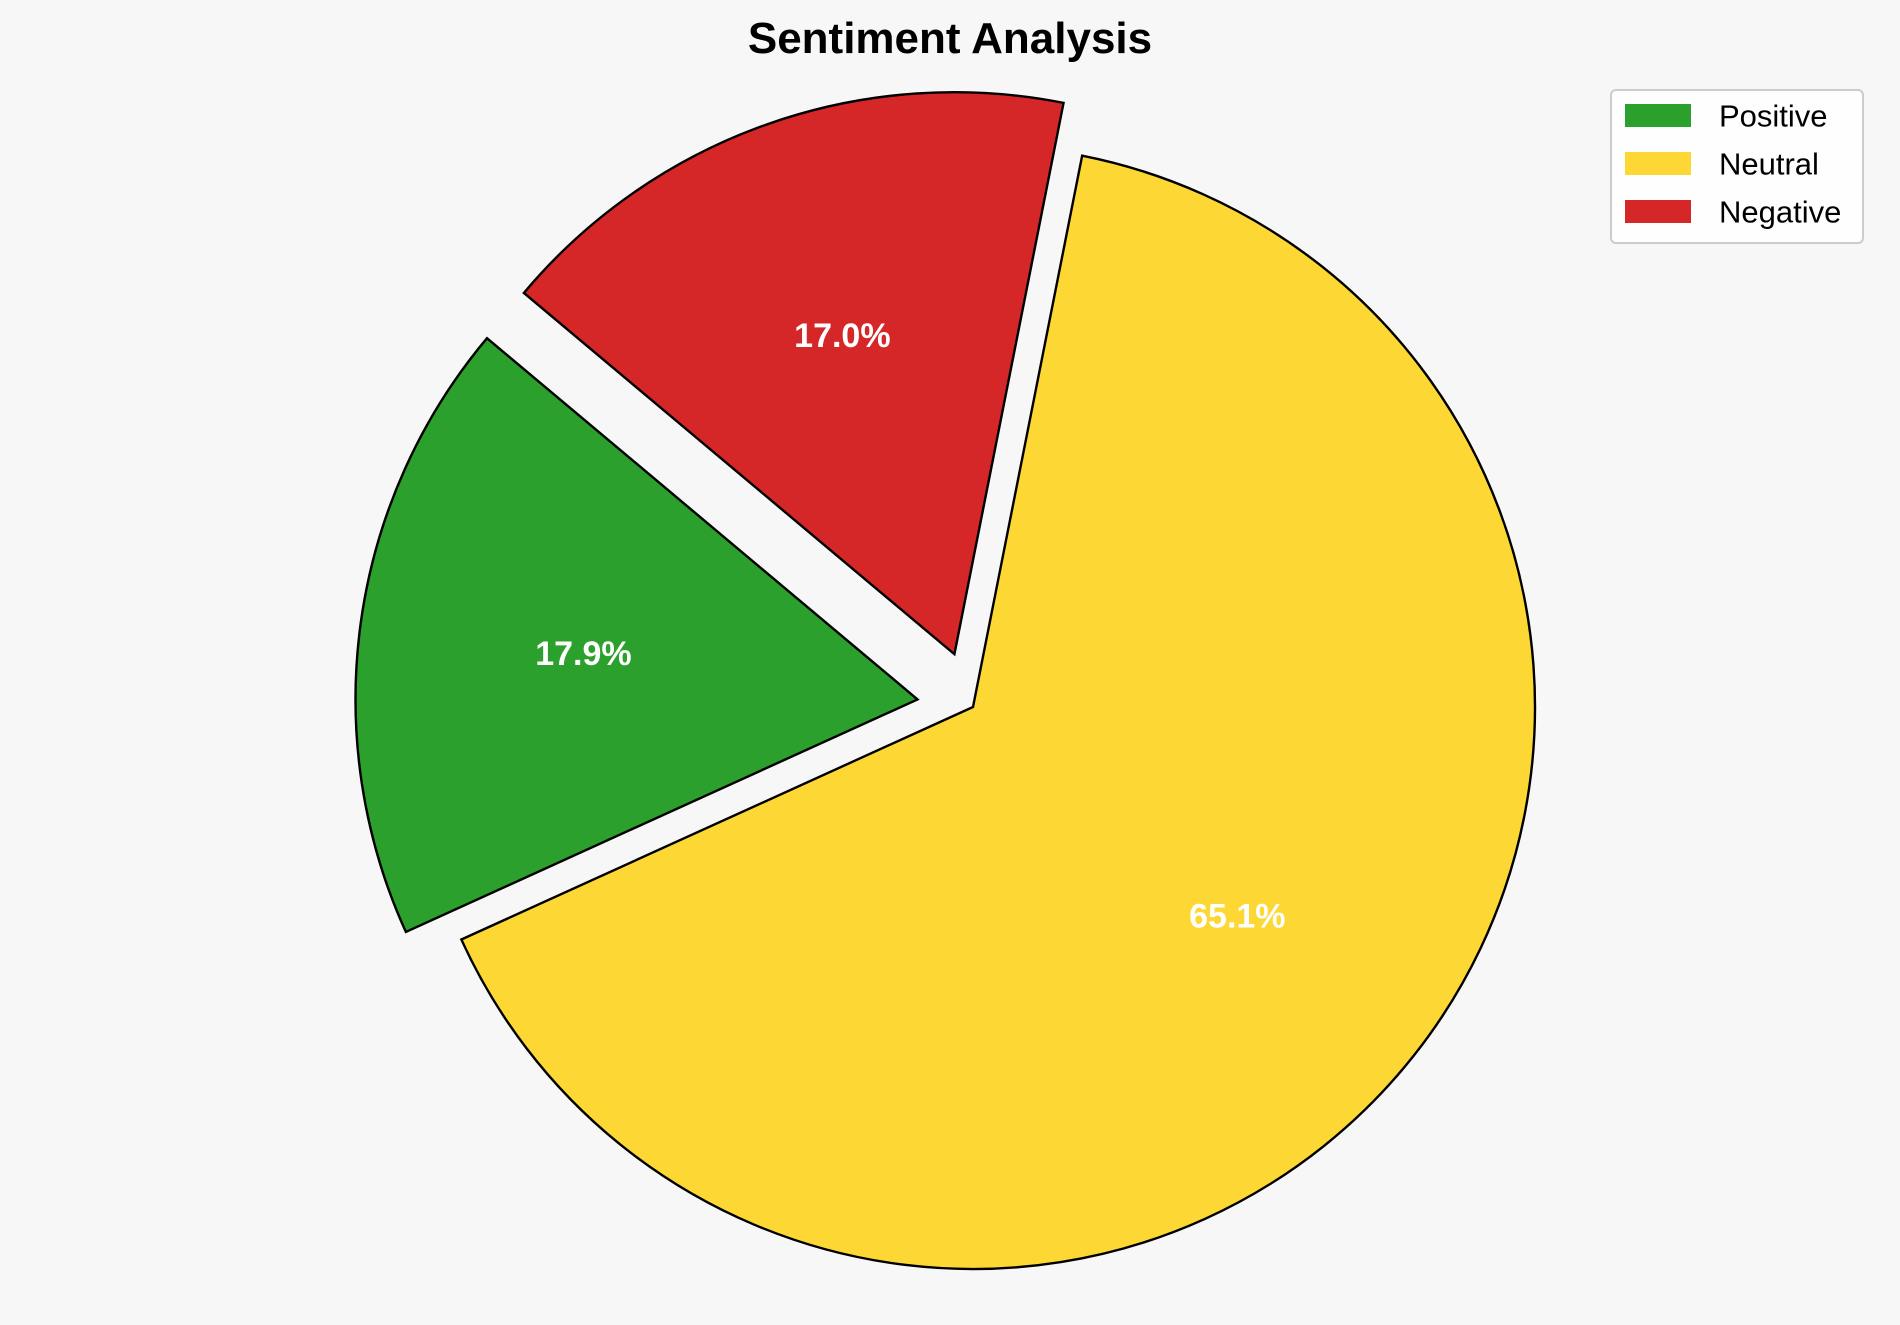  Describe the element at coordinates (950, 38) in the screenshot. I see `chart-title: Sentiment Analysis` at that location.